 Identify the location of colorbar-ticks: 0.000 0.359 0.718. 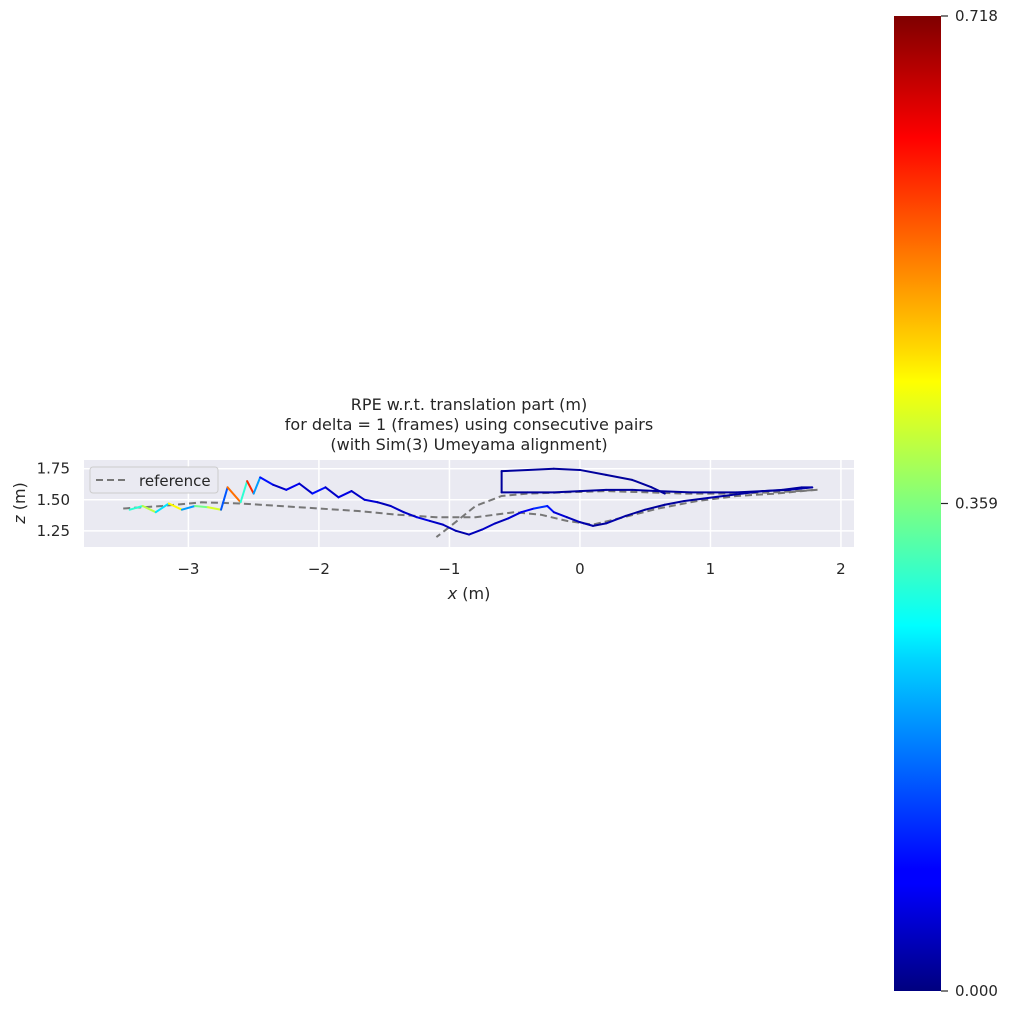
(969, 503).